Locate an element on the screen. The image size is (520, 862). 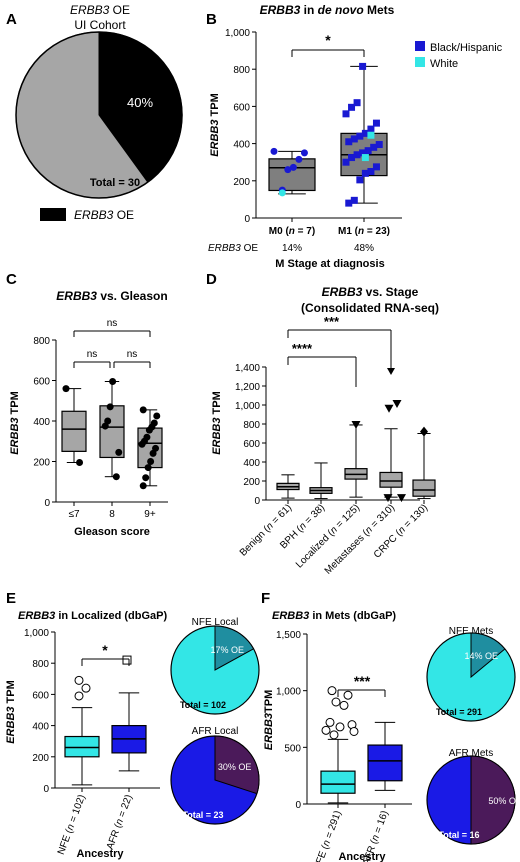
chart-c-bracket-label-part: ns is located at coordinates (132, 354).